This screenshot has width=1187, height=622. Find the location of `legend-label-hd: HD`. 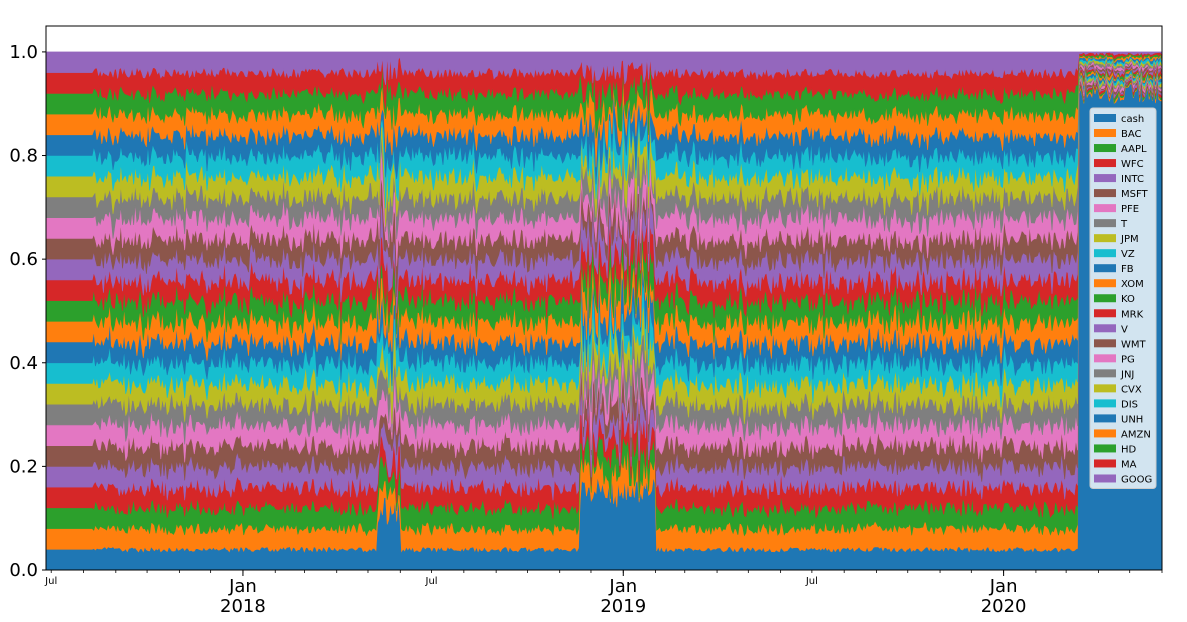

legend-label-hd: HD is located at coordinates (1129, 449).